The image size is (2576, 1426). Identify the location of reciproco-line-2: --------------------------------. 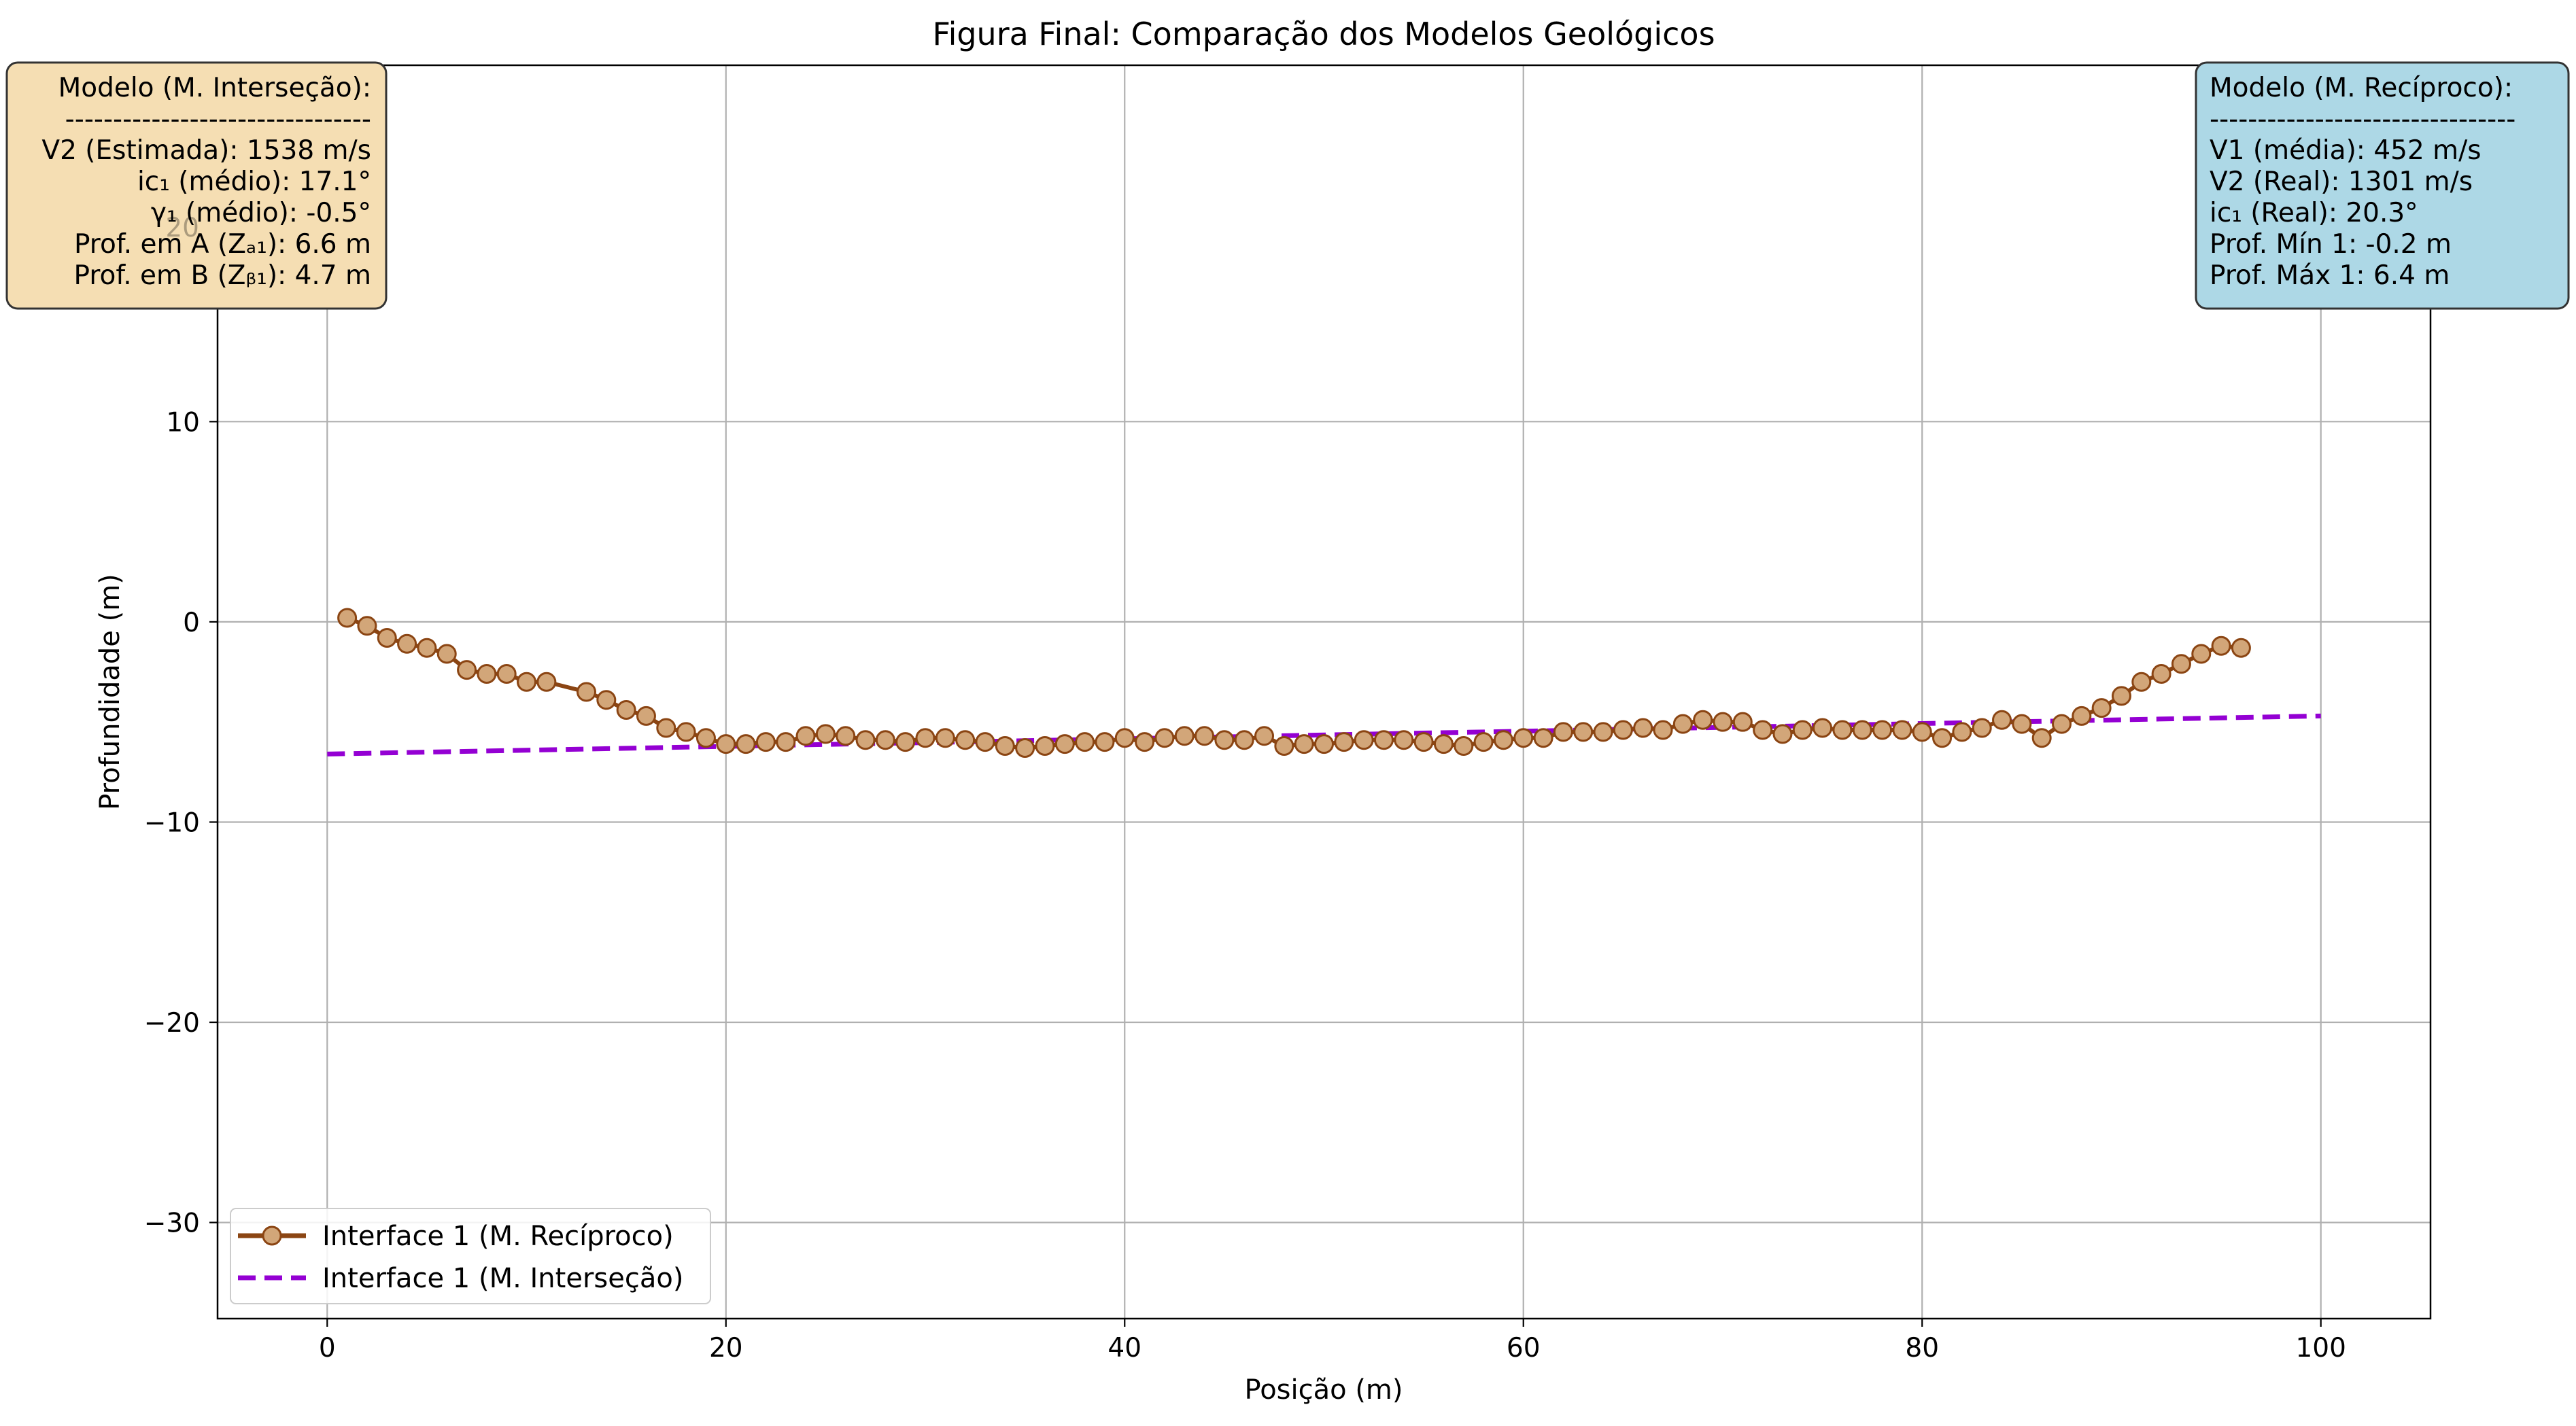
(2362, 119).